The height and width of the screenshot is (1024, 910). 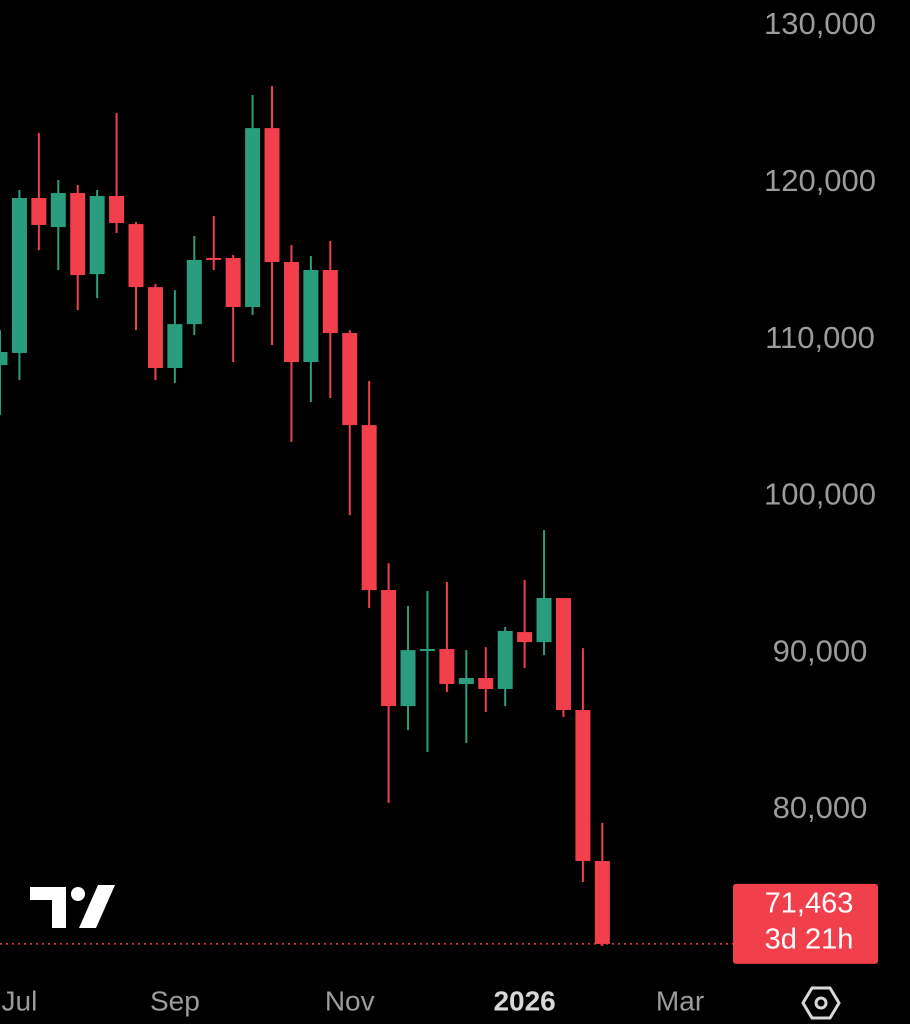 I want to click on y-tick-label: 90,000, so click(x=820, y=650).